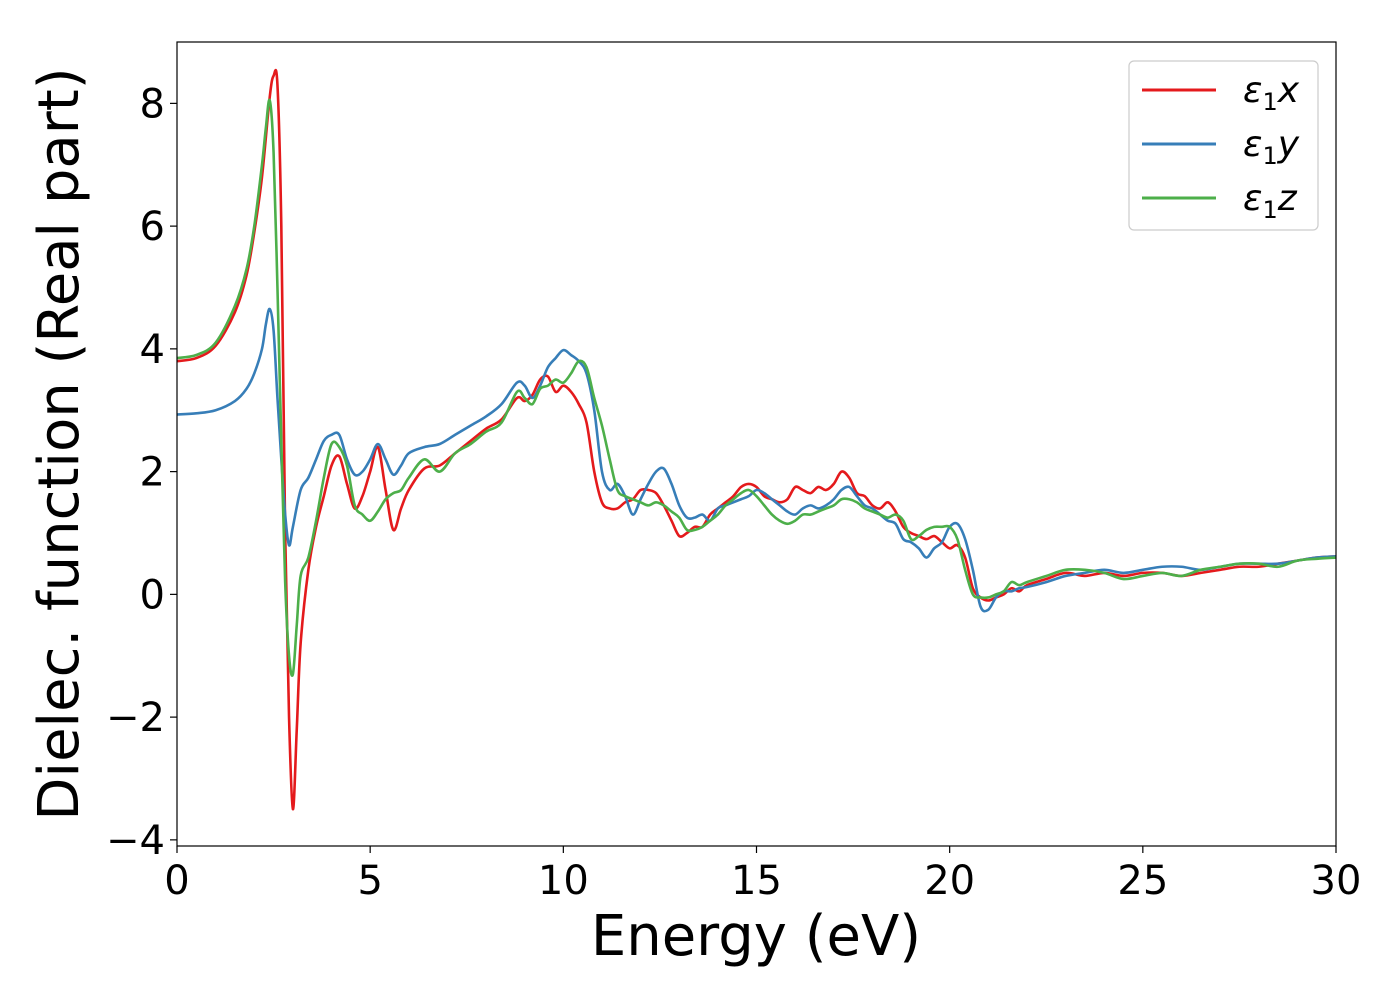 Image resolution: width=1400 pixels, height=1000 pixels. I want to click on x-axis-ticks: 0 5 10 15 20 25 30, so click(762, 875).